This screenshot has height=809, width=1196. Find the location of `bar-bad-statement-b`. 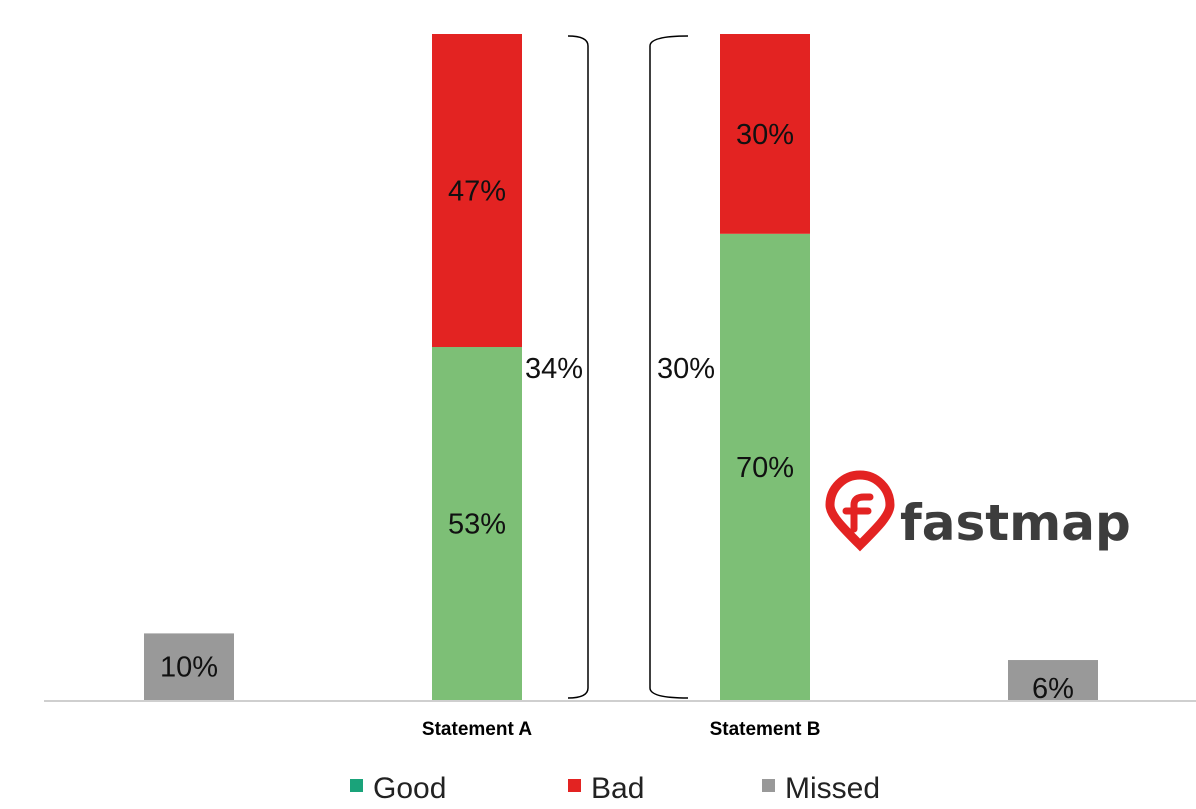

bar-bad-statement-b is located at coordinates (765, 134).